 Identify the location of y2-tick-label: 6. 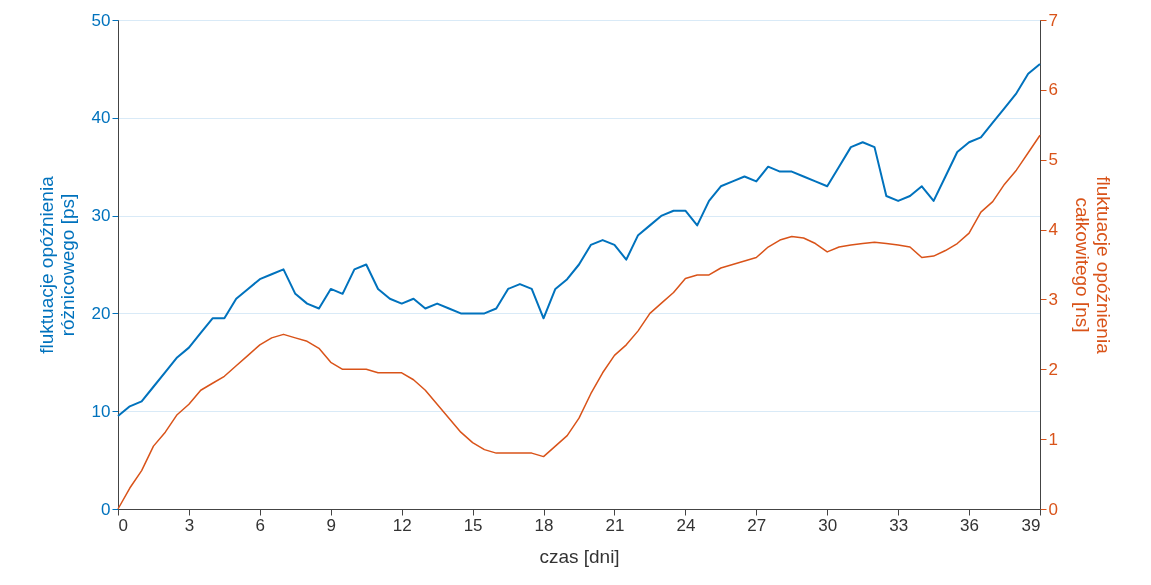
(1053, 90).